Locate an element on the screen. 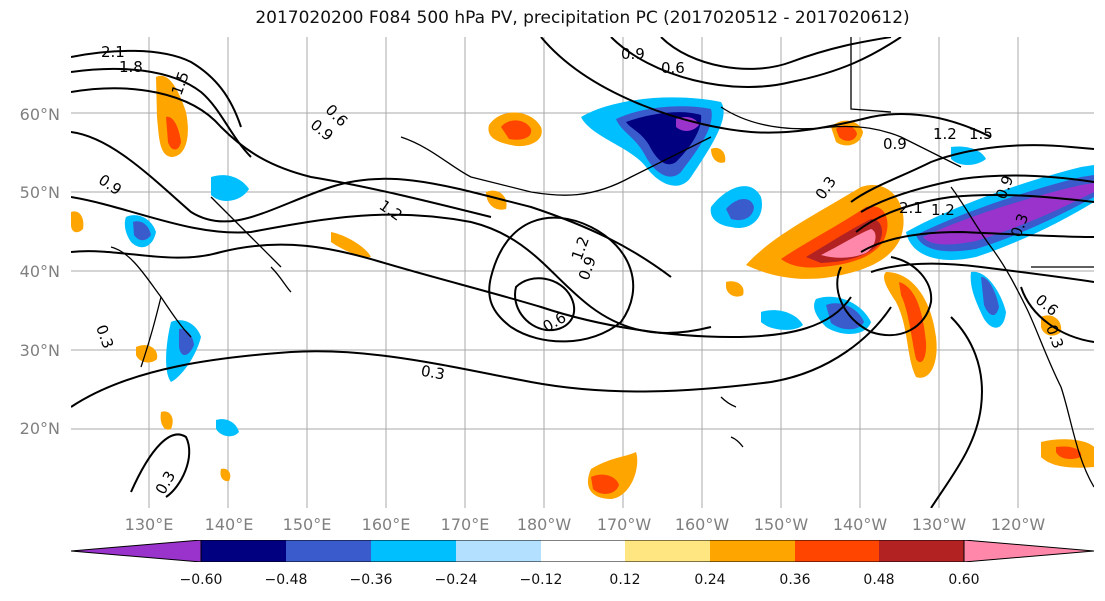  lon-label-170e: 170°E is located at coordinates (465, 524).